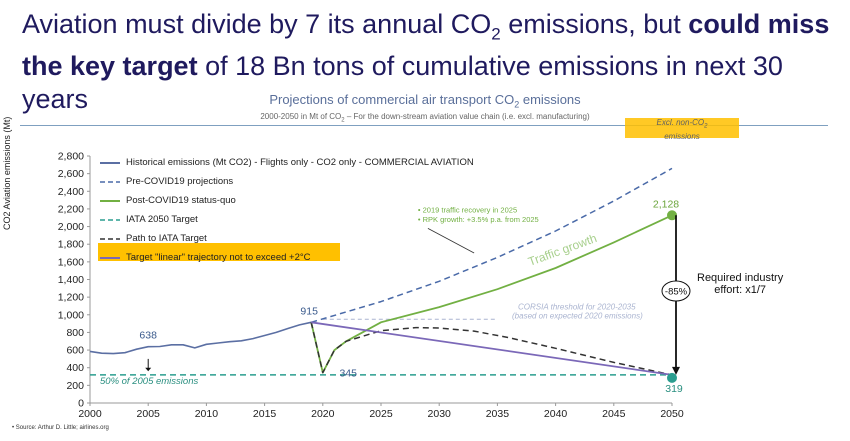 This screenshot has width=850, height=441. I want to click on legend-item-pre-covid: Pre-COVID19 projections, so click(287, 181).